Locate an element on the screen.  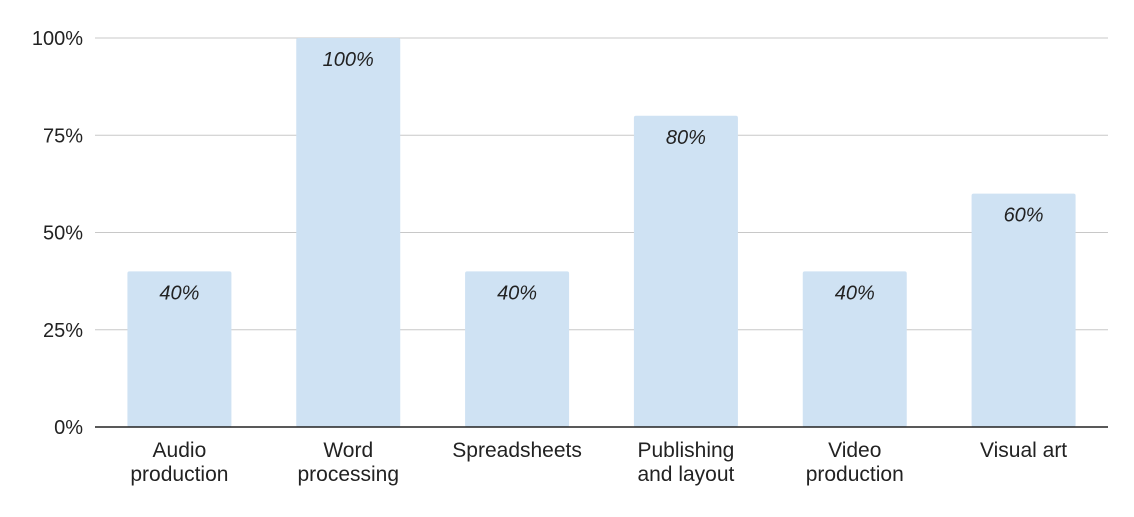
y-tick-label: 75% is located at coordinates (63, 136).